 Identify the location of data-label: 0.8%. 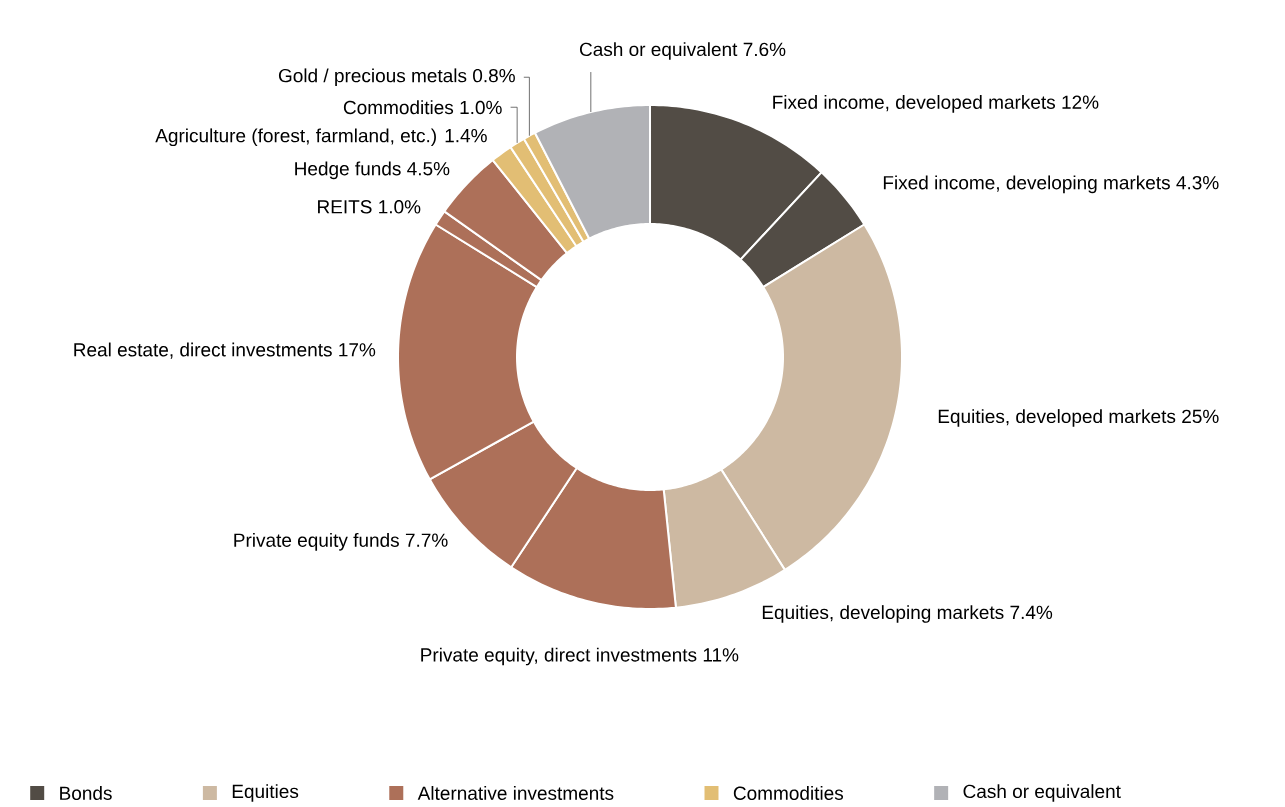
(494, 75).